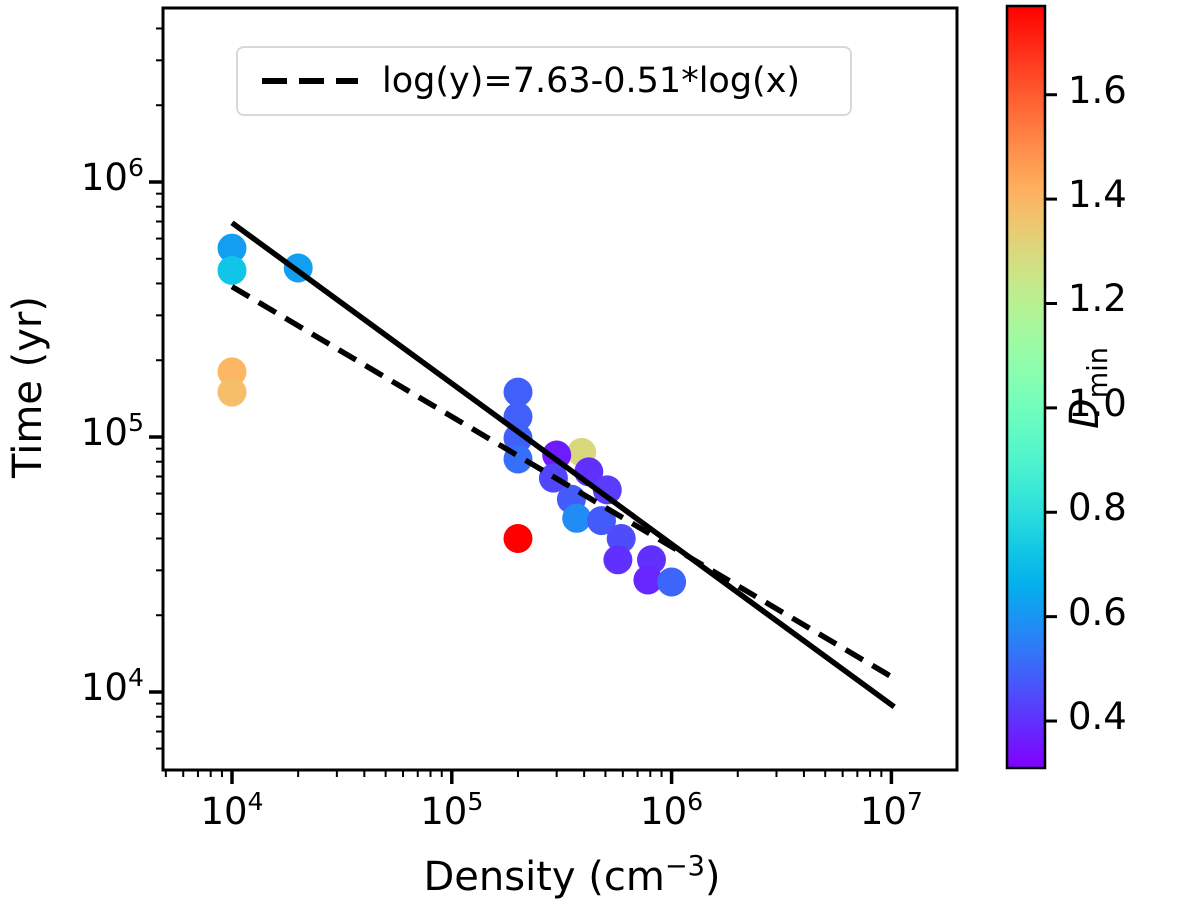 The height and width of the screenshot is (914, 1200). What do you see at coordinates (1097, 717) in the screenshot?
I see `colorbar-tick-label: 0.4` at bounding box center [1097, 717].